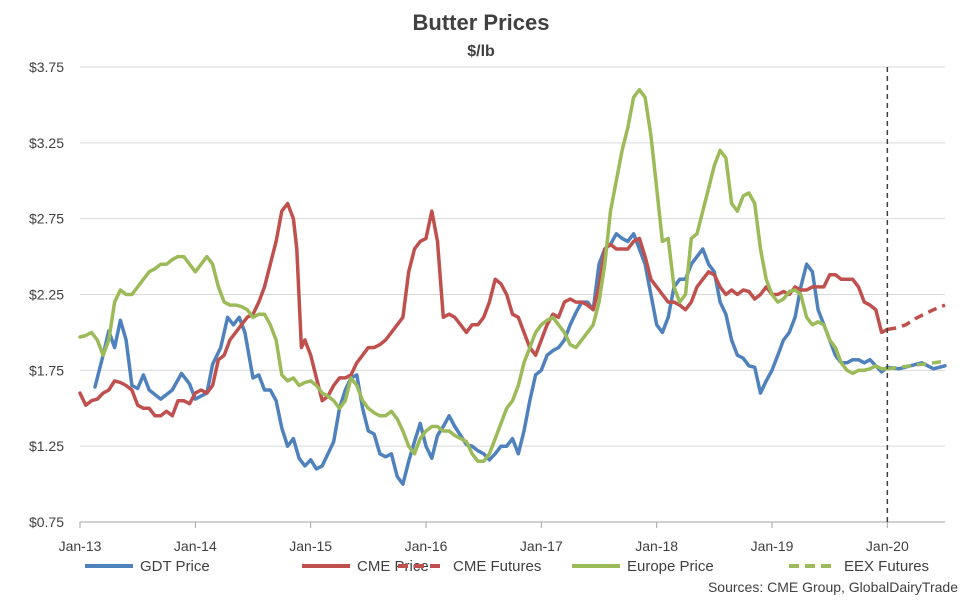 The image size is (975, 601). Describe the element at coordinates (46, 522) in the screenshot. I see `y-tick-label: $0.75` at that location.